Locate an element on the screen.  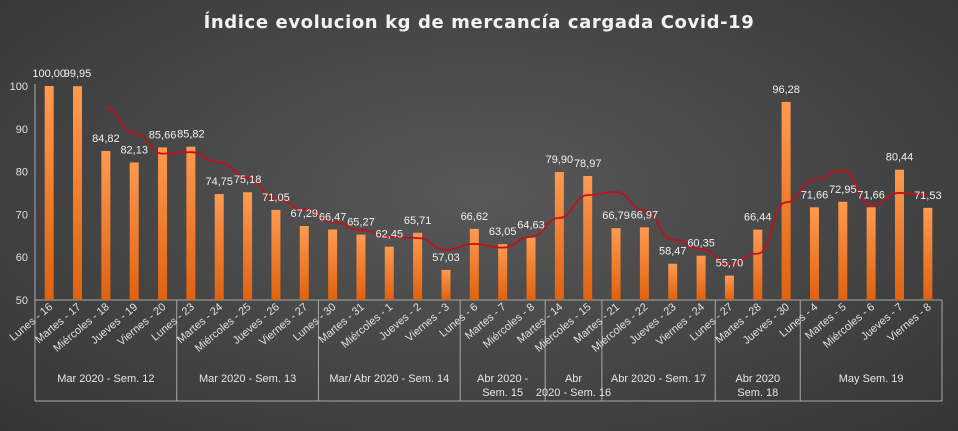
data-label: 67,29 is located at coordinates (305, 214).